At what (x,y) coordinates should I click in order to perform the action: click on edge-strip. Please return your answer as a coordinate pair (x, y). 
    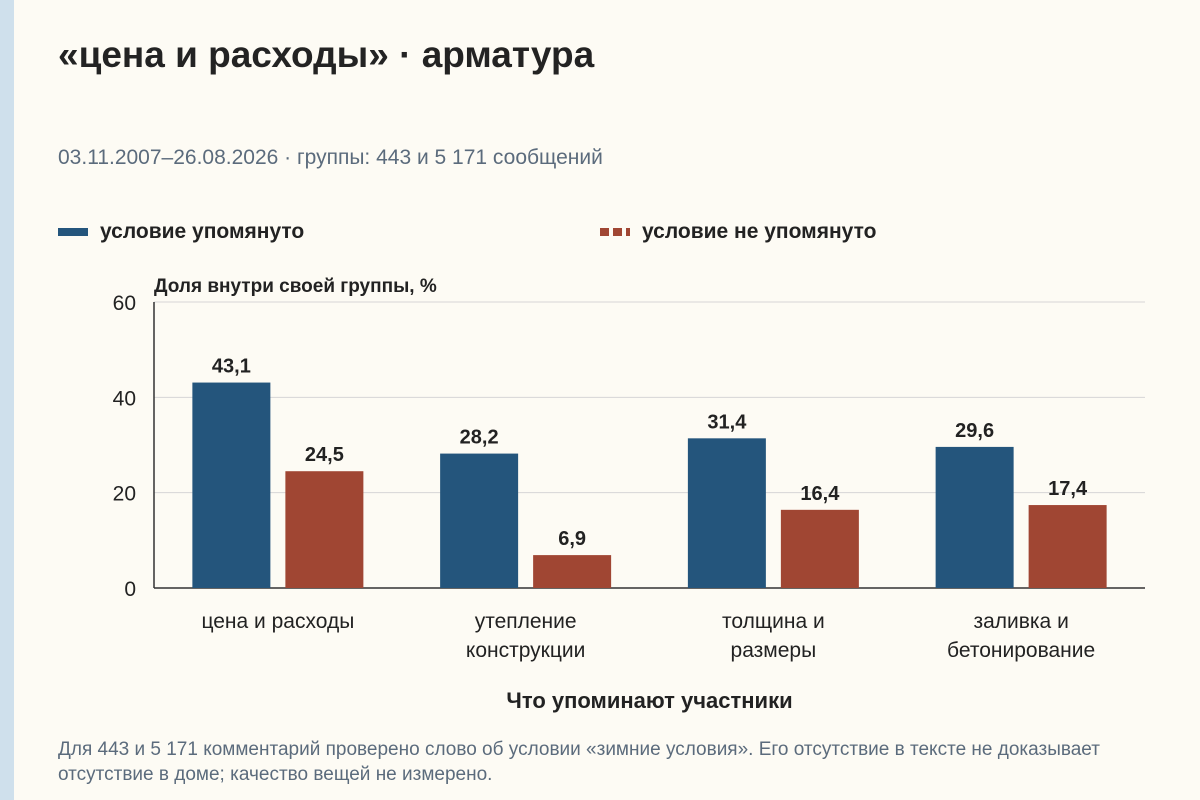
    Looking at the image, I should click on (7, 400).